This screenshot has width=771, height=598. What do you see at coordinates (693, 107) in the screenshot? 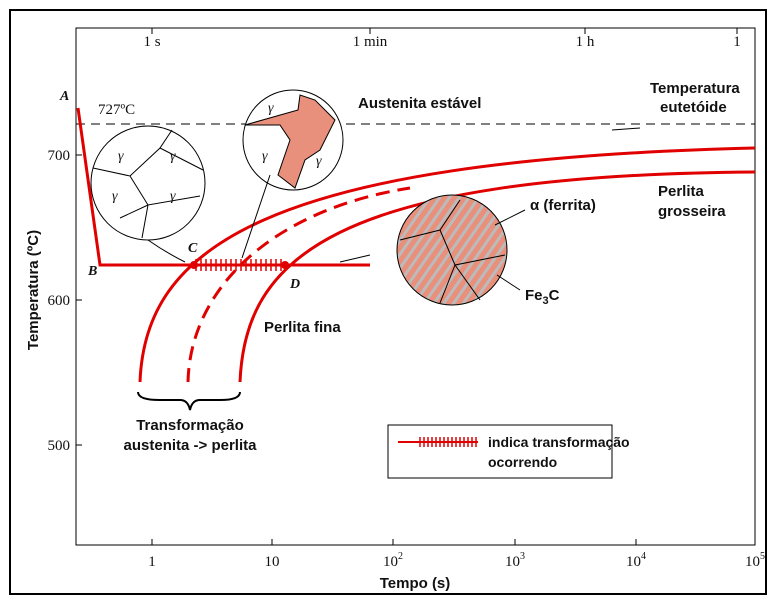
I see `label: eutetóide` at bounding box center [693, 107].